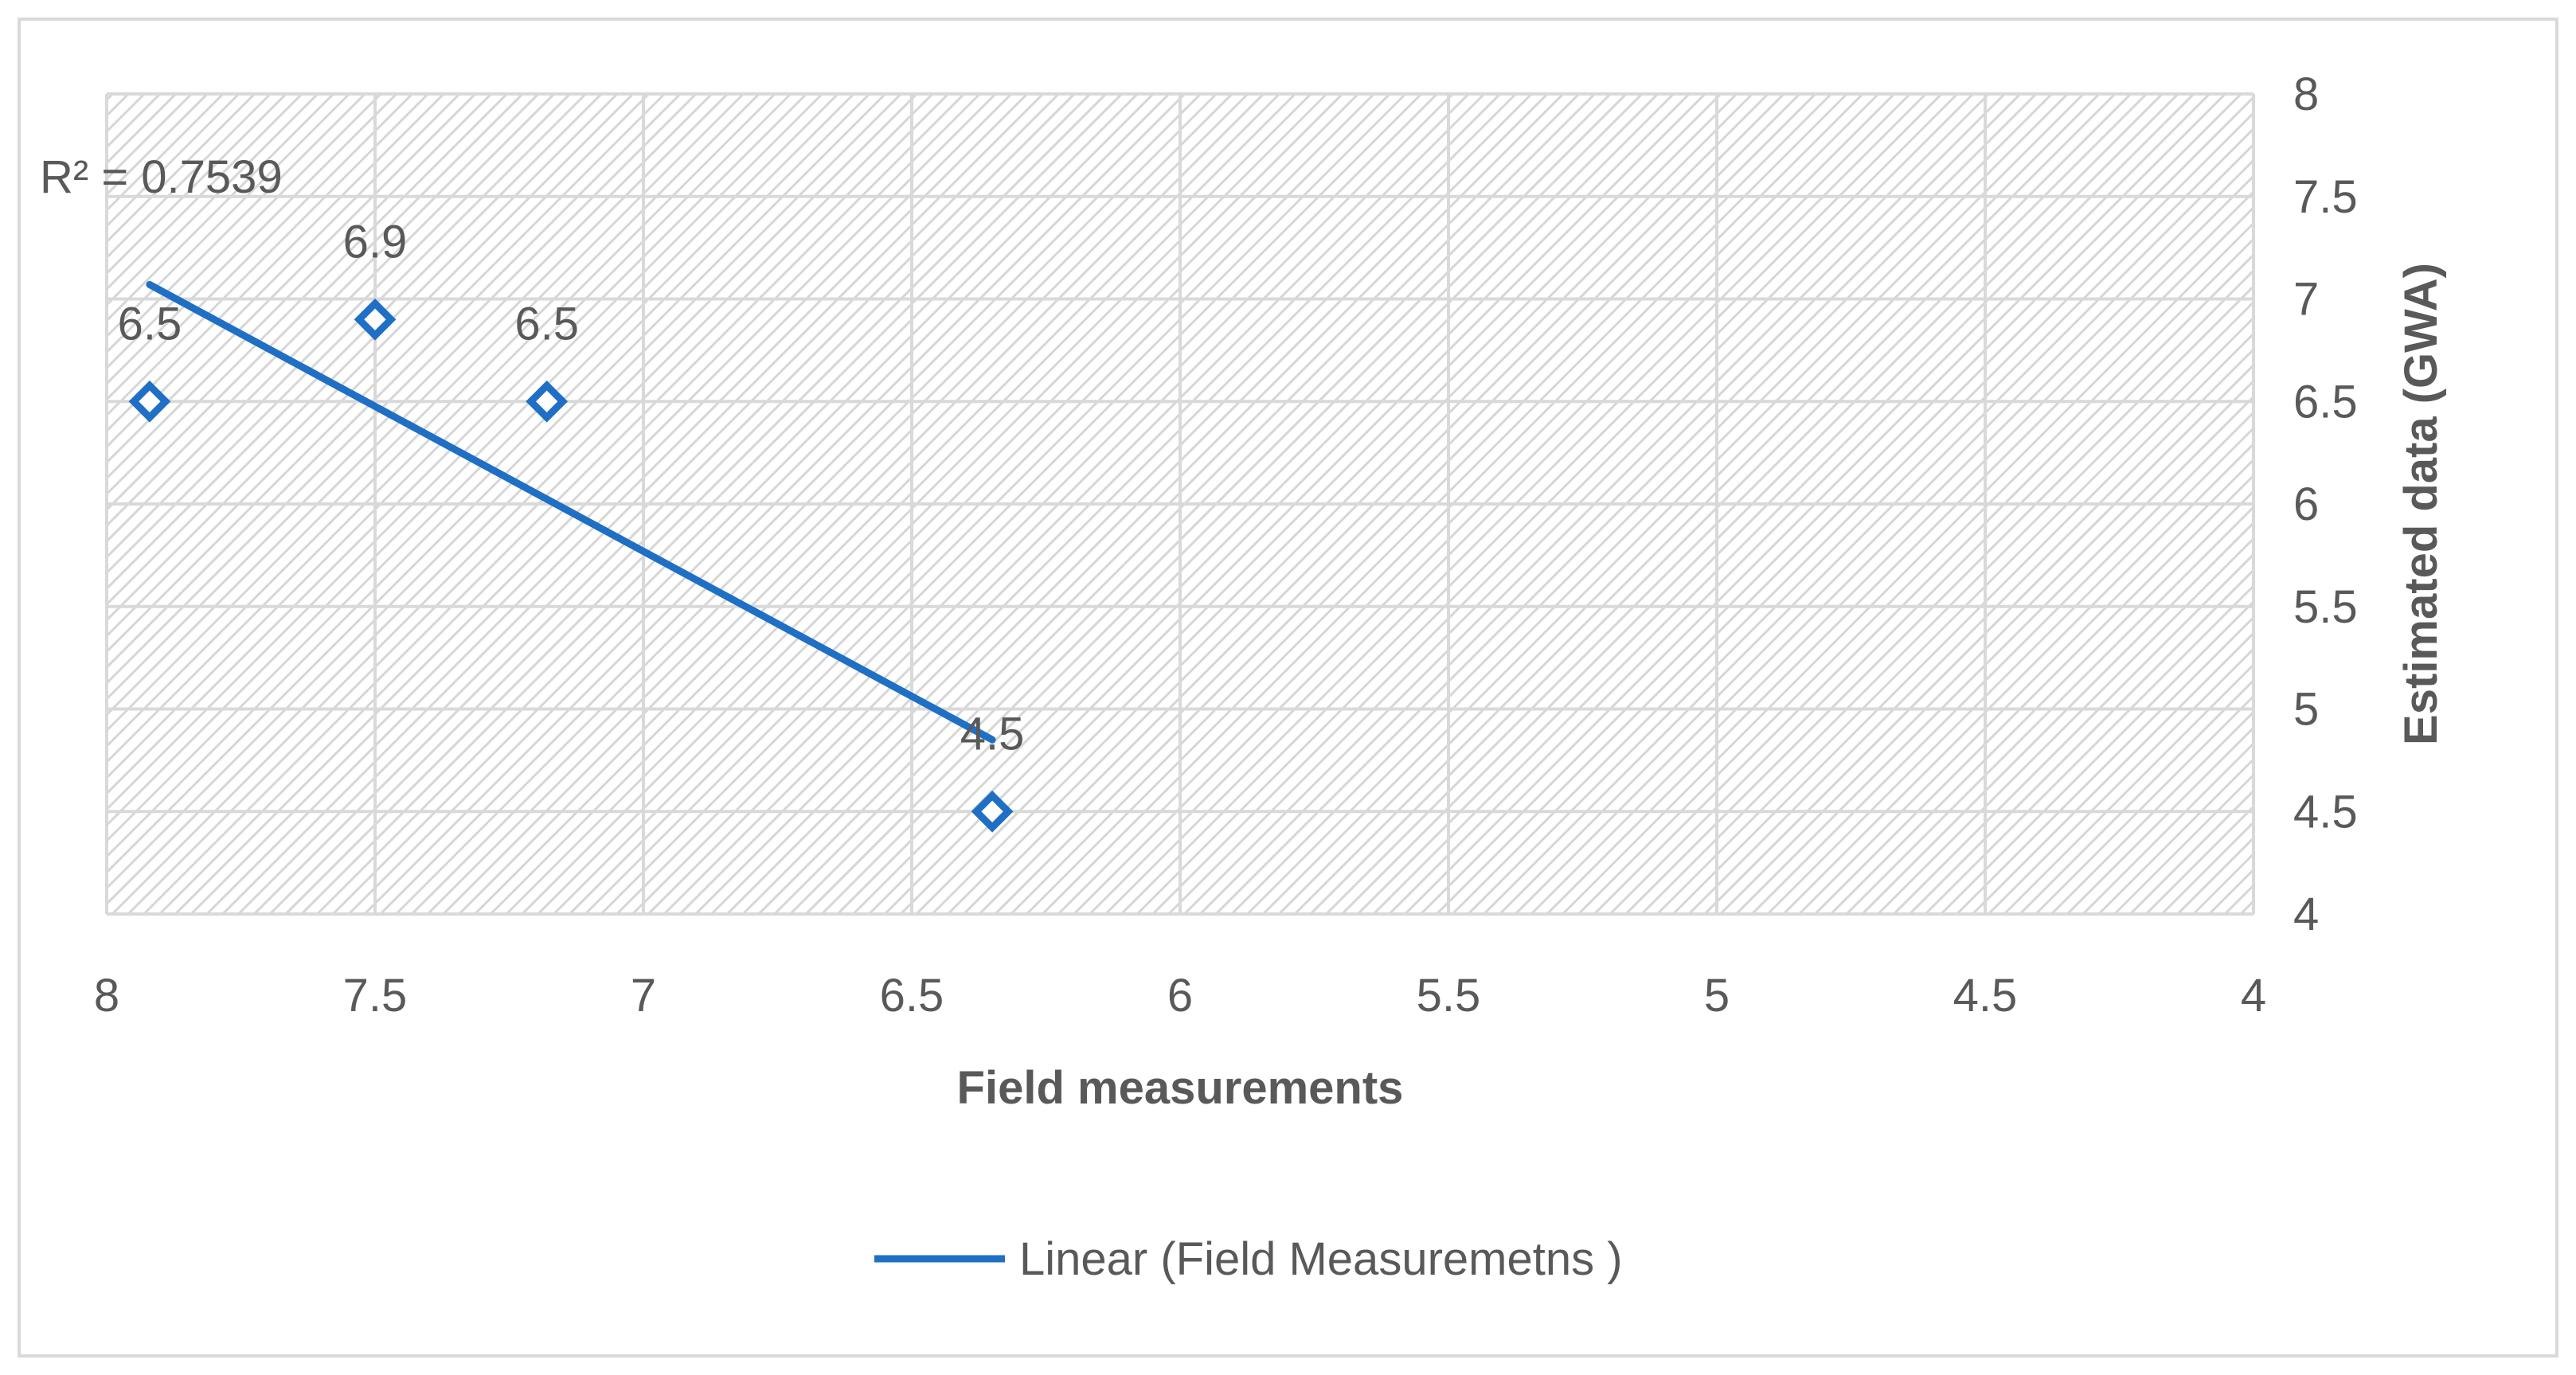  Describe the element at coordinates (161, 177) in the screenshot. I see `r-squared-annotation: R² = 0.7539` at that location.